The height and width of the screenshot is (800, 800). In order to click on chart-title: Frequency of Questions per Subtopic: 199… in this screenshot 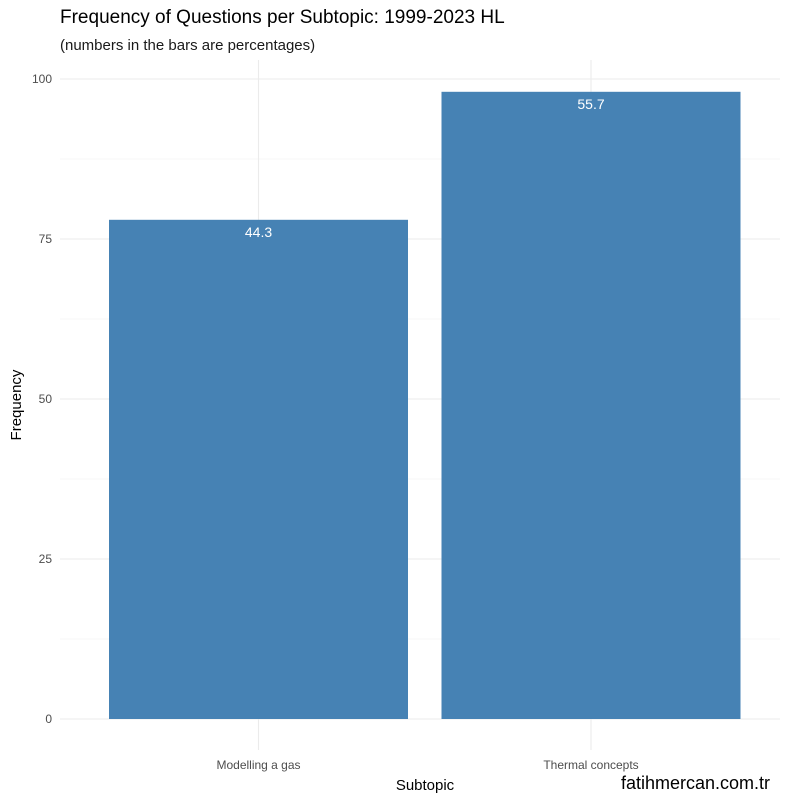, I will do `click(282, 17)`.